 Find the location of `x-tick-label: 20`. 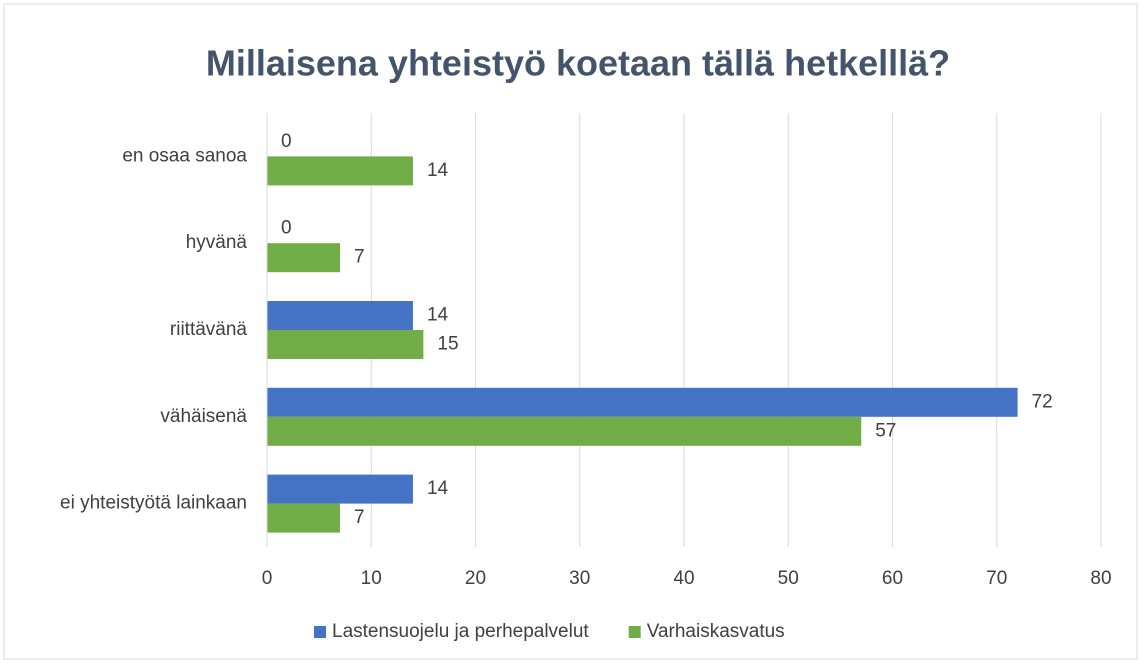

x-tick-label: 20 is located at coordinates (475, 578).